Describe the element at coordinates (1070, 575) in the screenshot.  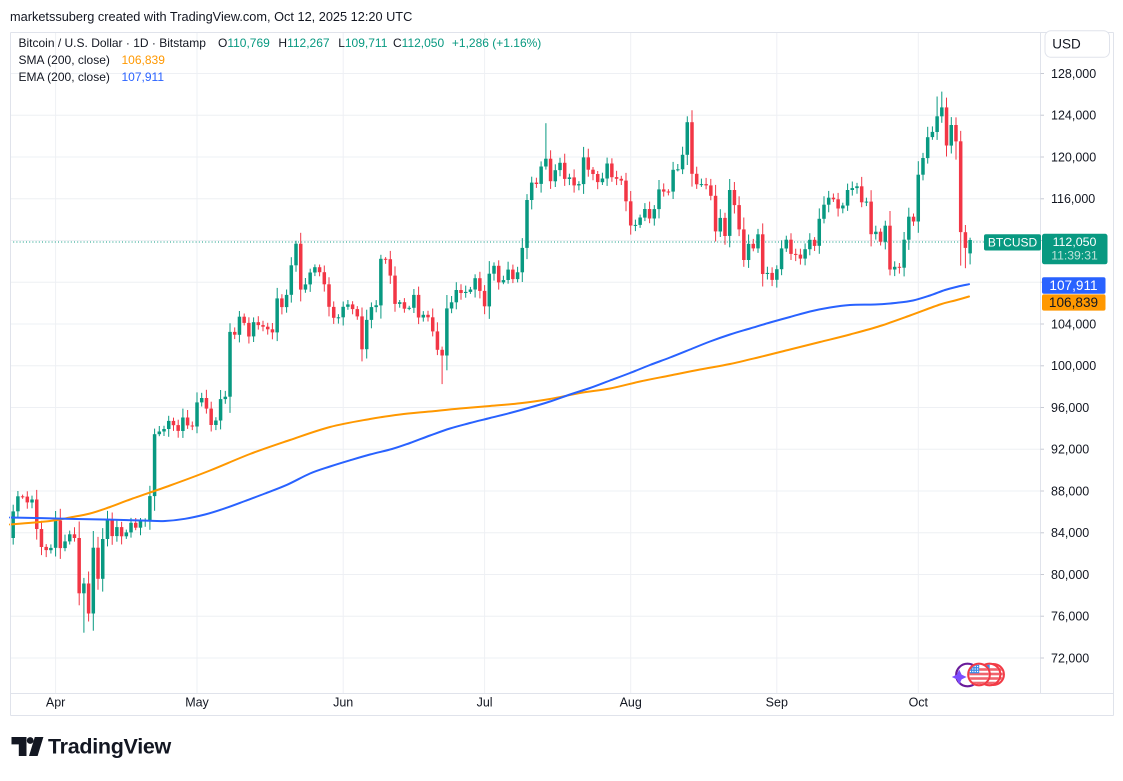
I see `svg-text: 80,000` at that location.